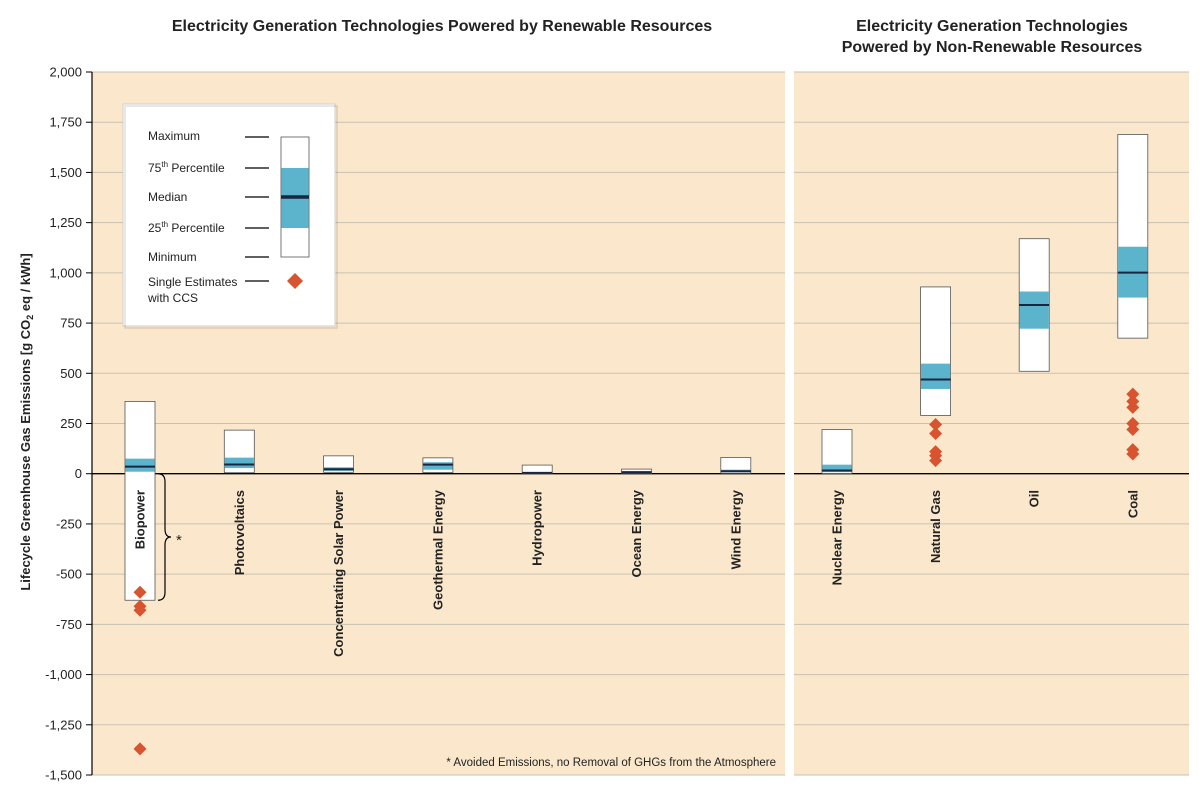  I want to click on y-tick-label: 1,250, so click(65, 222).